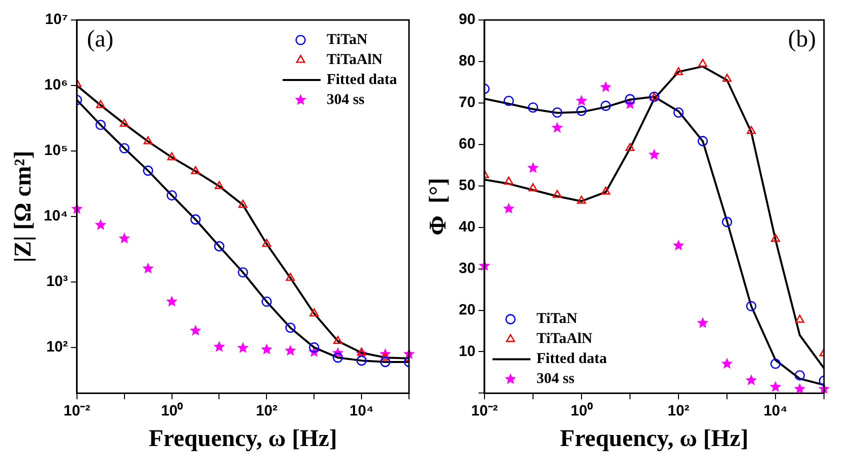  I want to click on y-tick-label: 50, so click(467, 185).